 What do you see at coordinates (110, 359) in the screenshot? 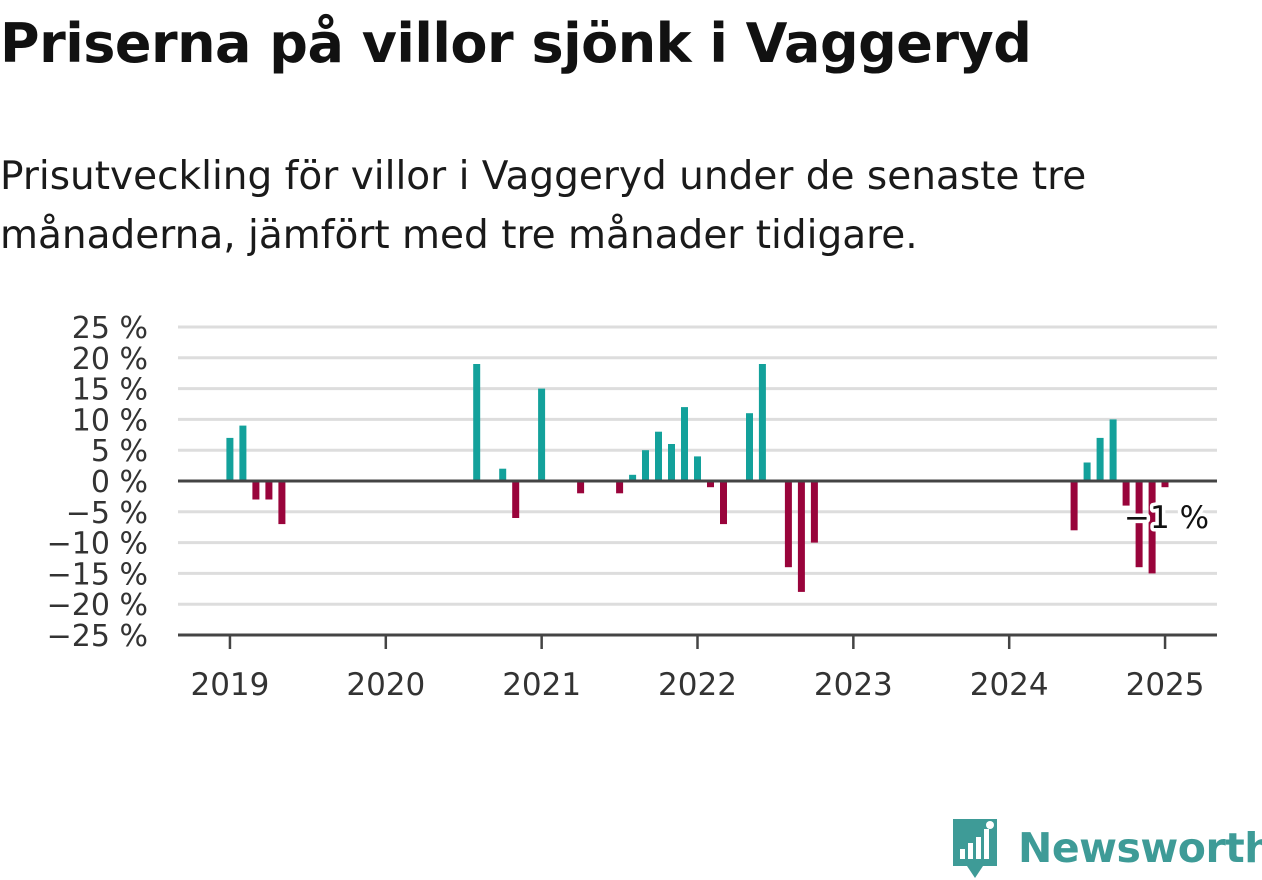
I see `y-tick-label: 20 %` at bounding box center [110, 359].